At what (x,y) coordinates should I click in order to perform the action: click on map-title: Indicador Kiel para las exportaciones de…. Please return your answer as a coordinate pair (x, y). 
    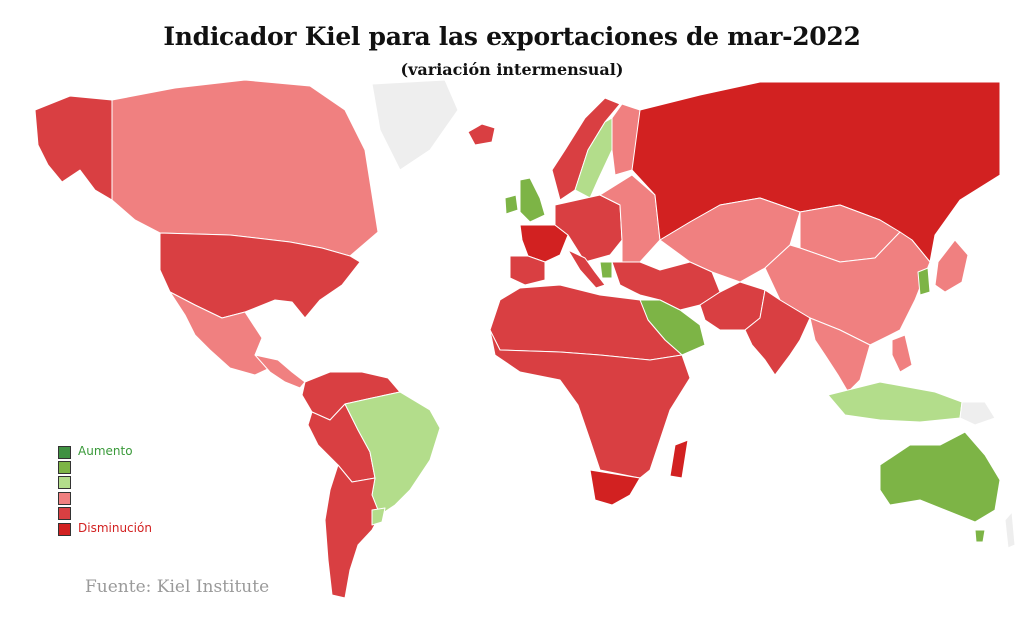
    Looking at the image, I should click on (512, 36).